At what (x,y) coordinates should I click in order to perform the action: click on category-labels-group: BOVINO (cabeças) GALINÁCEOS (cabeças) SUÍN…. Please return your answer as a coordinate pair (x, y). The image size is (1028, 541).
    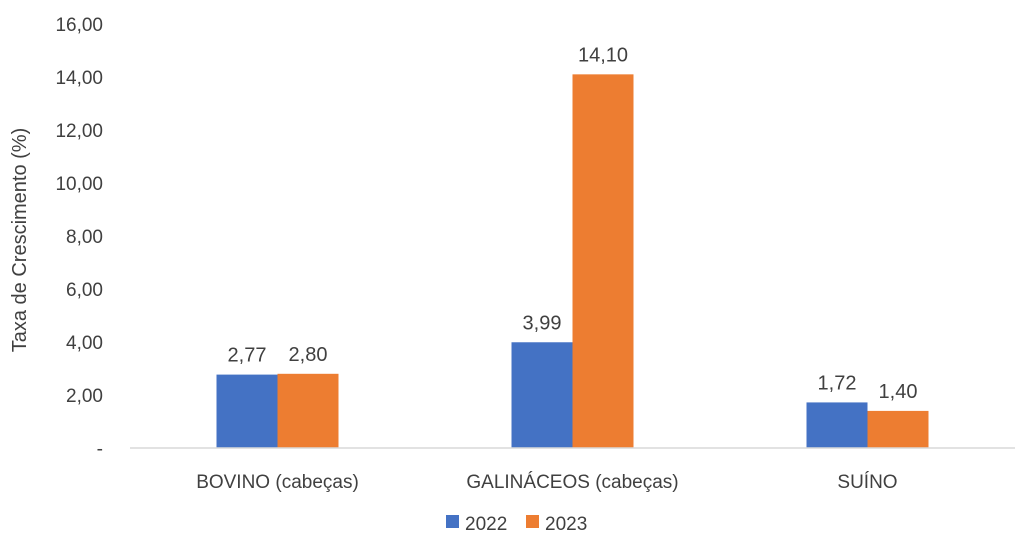
    Looking at the image, I should click on (546, 482).